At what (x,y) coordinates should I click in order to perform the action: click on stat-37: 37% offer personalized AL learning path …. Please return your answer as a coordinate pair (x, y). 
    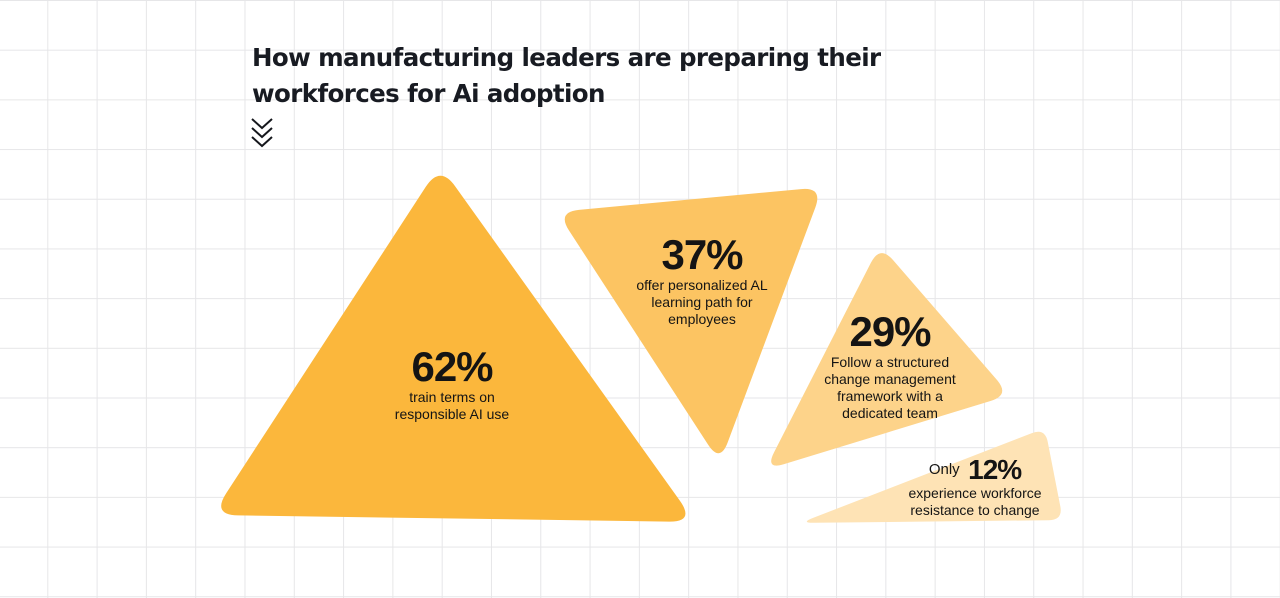
    Looking at the image, I should click on (702, 280).